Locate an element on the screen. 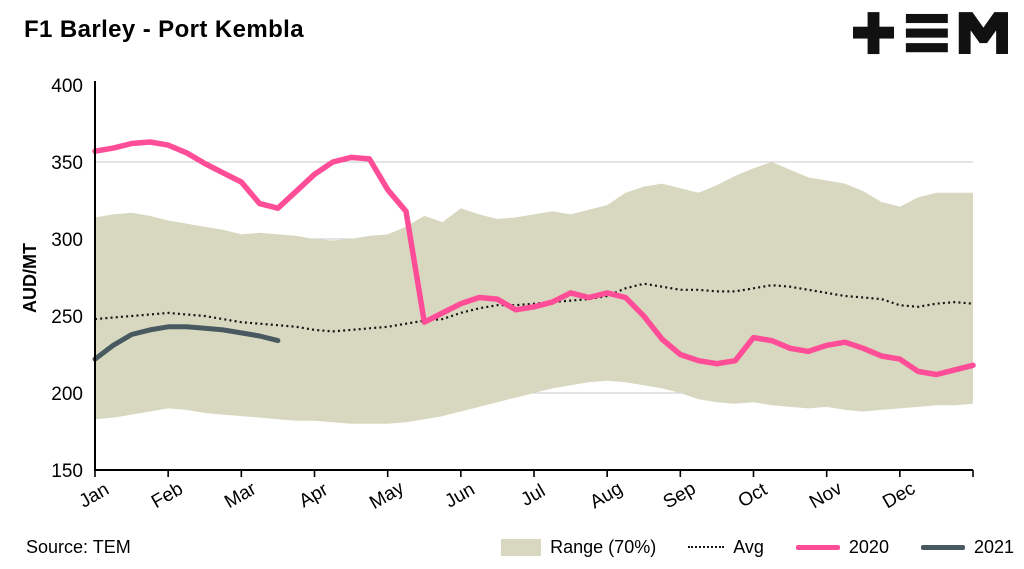  chart-footer: Source: TEM Range (70%) Avg 2020 2021 is located at coordinates (520, 547).